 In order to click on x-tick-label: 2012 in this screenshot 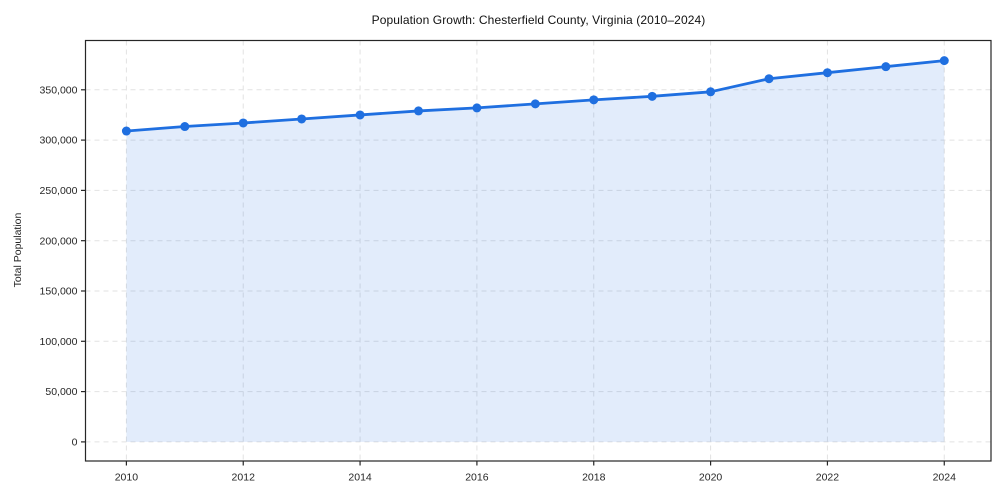, I will do `click(244, 478)`.